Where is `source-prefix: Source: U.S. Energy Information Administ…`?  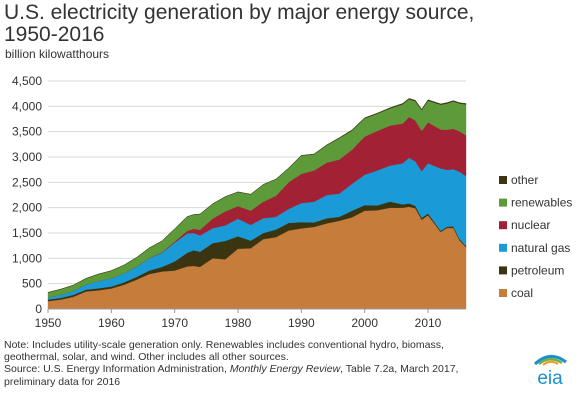 source-prefix: Source: U.S. Energy Information Administ… is located at coordinates (117, 369).